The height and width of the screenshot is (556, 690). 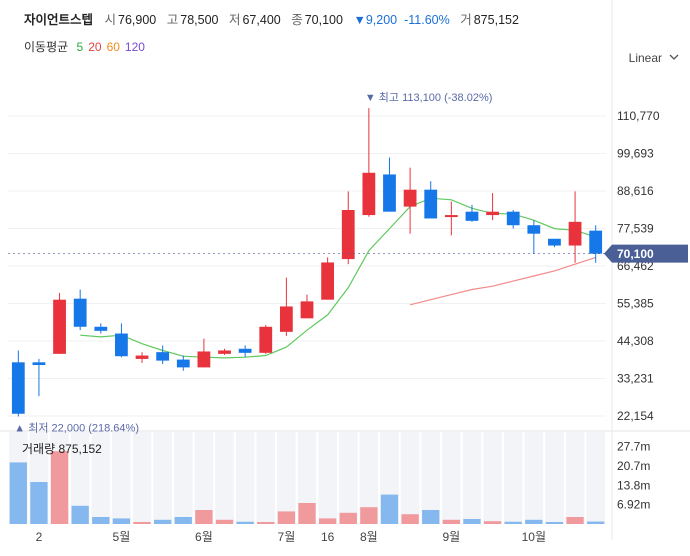 What do you see at coordinates (328, 537) in the screenshot?
I see `x-tick-label: 16` at bounding box center [328, 537].